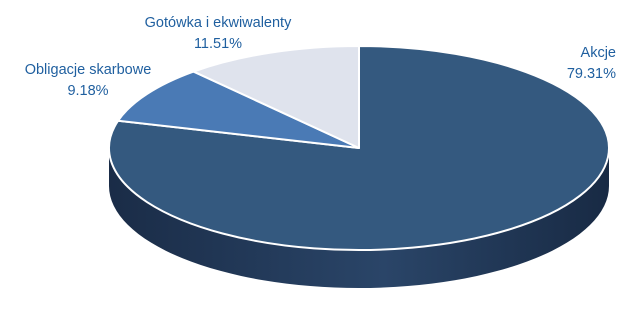 The image size is (622, 329). What do you see at coordinates (87, 91) in the screenshot?
I see `slice-value-obligacje: 9.18%` at bounding box center [87, 91].